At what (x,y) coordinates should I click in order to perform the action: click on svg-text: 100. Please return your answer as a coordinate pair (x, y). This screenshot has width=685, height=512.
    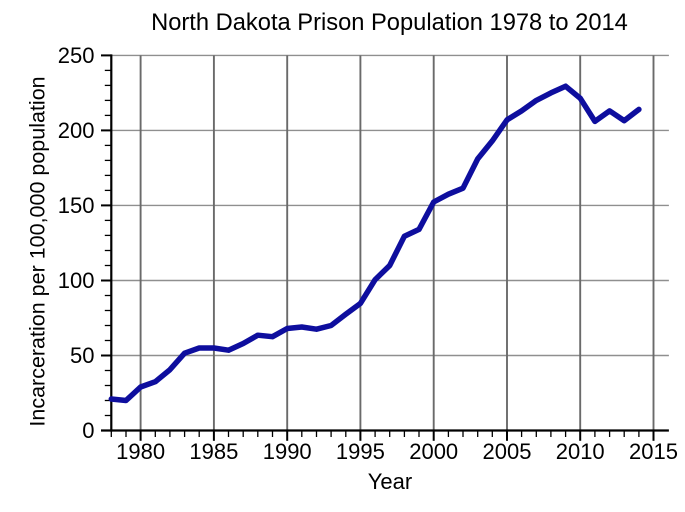
    Looking at the image, I should click on (76, 280).